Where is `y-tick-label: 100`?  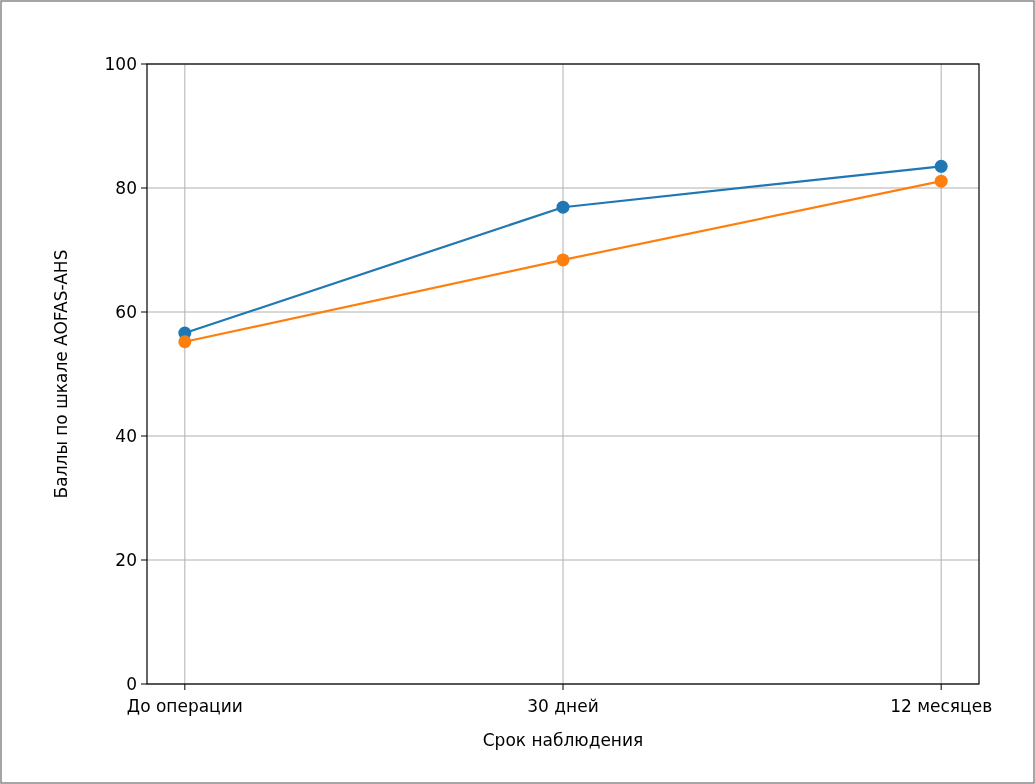 y-tick-label: 100 is located at coordinates (120, 63).